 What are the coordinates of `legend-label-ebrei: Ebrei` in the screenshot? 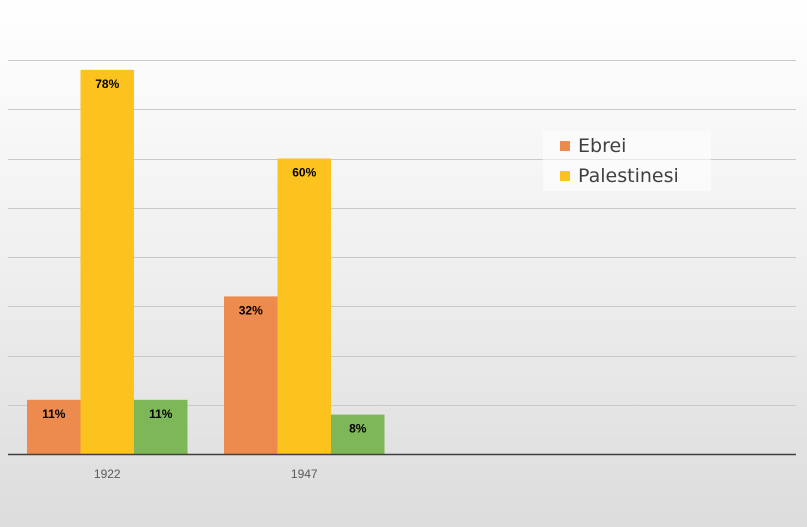 It's located at (602, 146).